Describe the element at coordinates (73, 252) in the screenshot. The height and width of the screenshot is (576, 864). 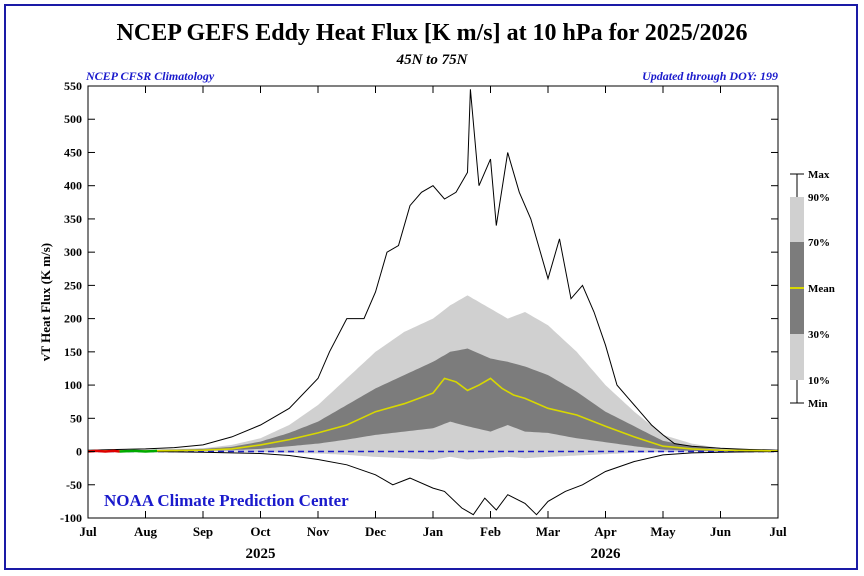
I see `y-tick-label: 300` at that location.